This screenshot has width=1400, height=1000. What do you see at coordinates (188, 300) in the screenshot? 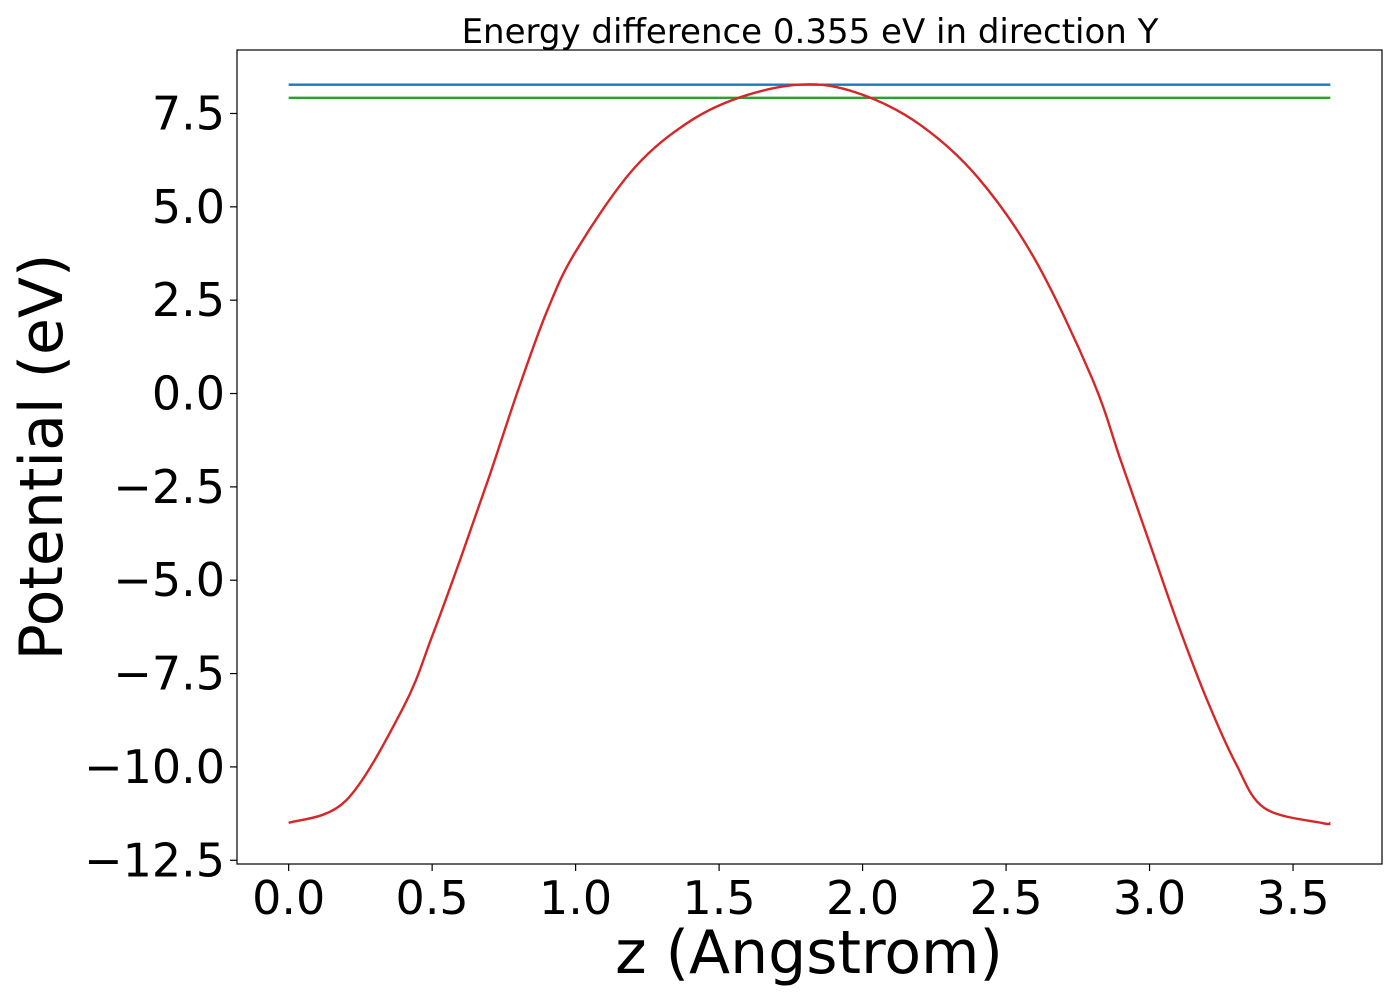
I see `y-tick-label: 2.5` at bounding box center [188, 300].